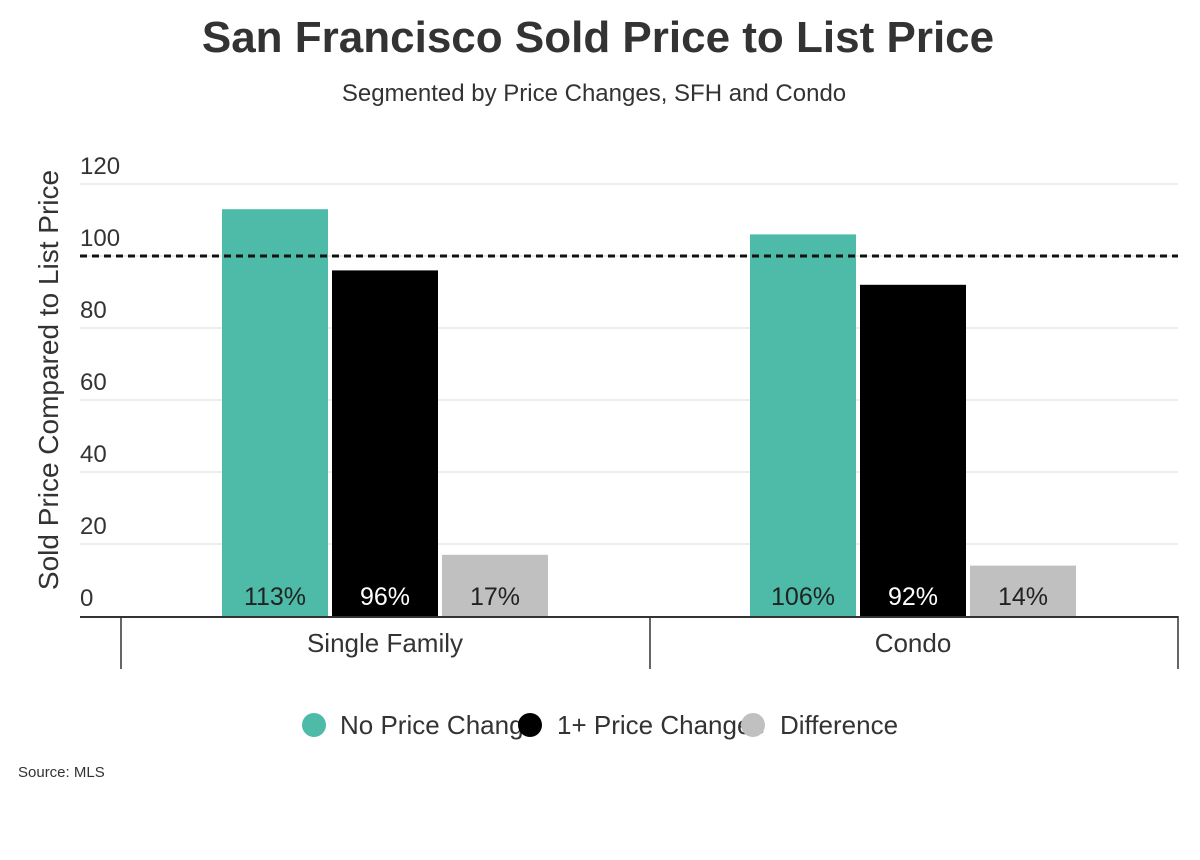 The height and width of the screenshot is (860, 1200). I want to click on y-tick-label: 0, so click(86, 598).